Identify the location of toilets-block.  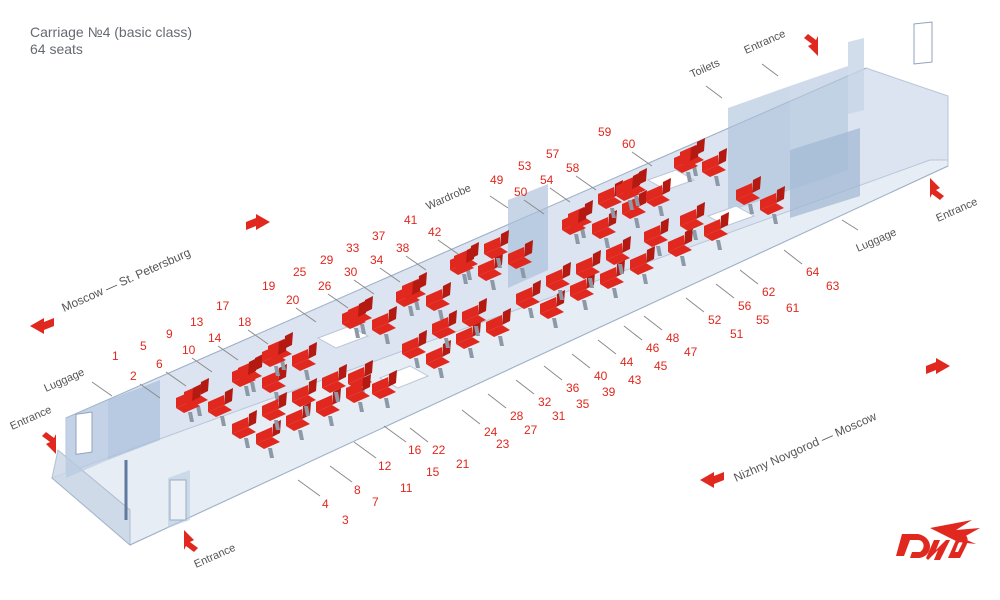
(759, 149).